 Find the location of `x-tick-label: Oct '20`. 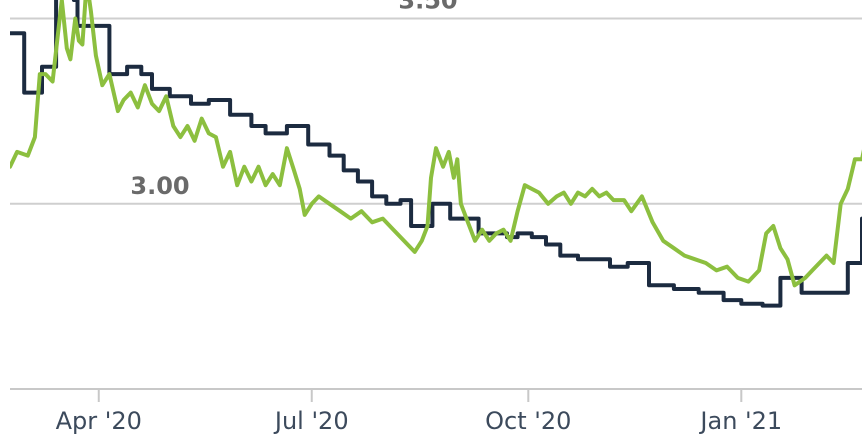

x-tick-label: Oct '20 is located at coordinates (528, 421).